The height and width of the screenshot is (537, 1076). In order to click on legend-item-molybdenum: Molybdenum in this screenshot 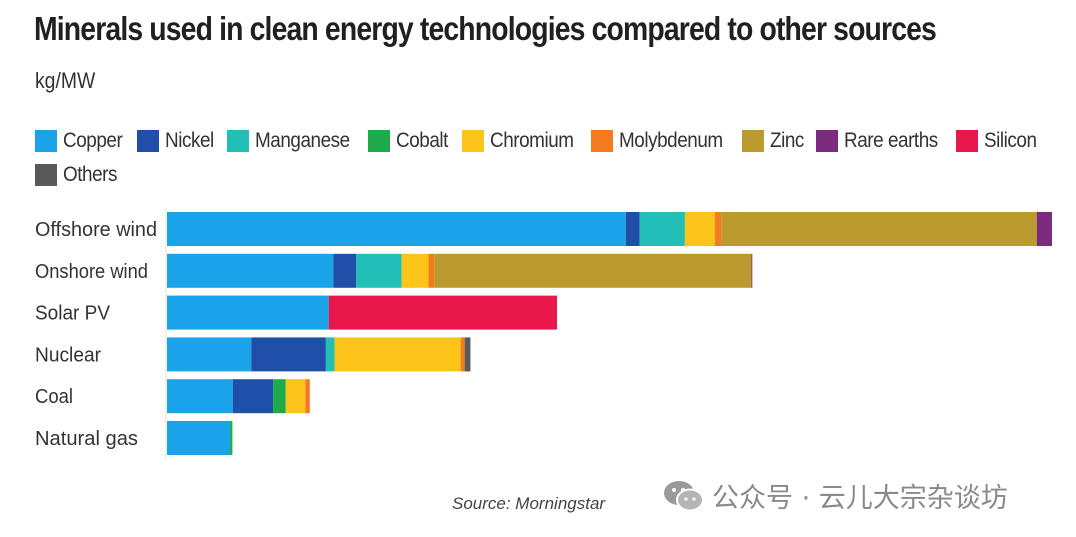, I will do `click(659, 141)`.